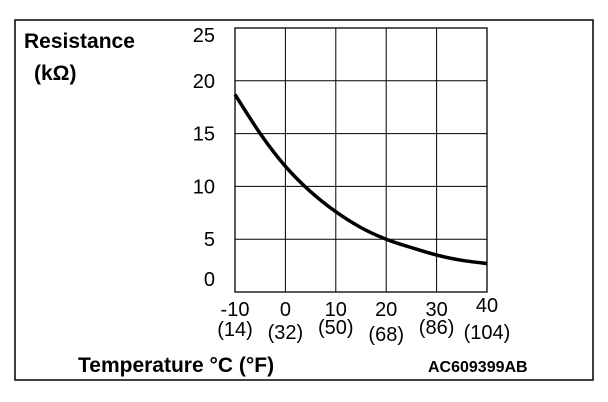  I want to click on x-tick-sublabel-3: (68), so click(386, 335).